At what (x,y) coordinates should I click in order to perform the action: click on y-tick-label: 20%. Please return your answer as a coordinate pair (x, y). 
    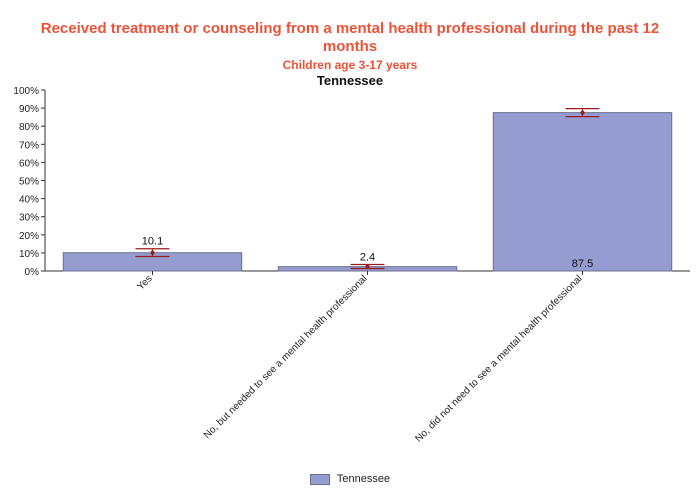
    Looking at the image, I should click on (29, 236).